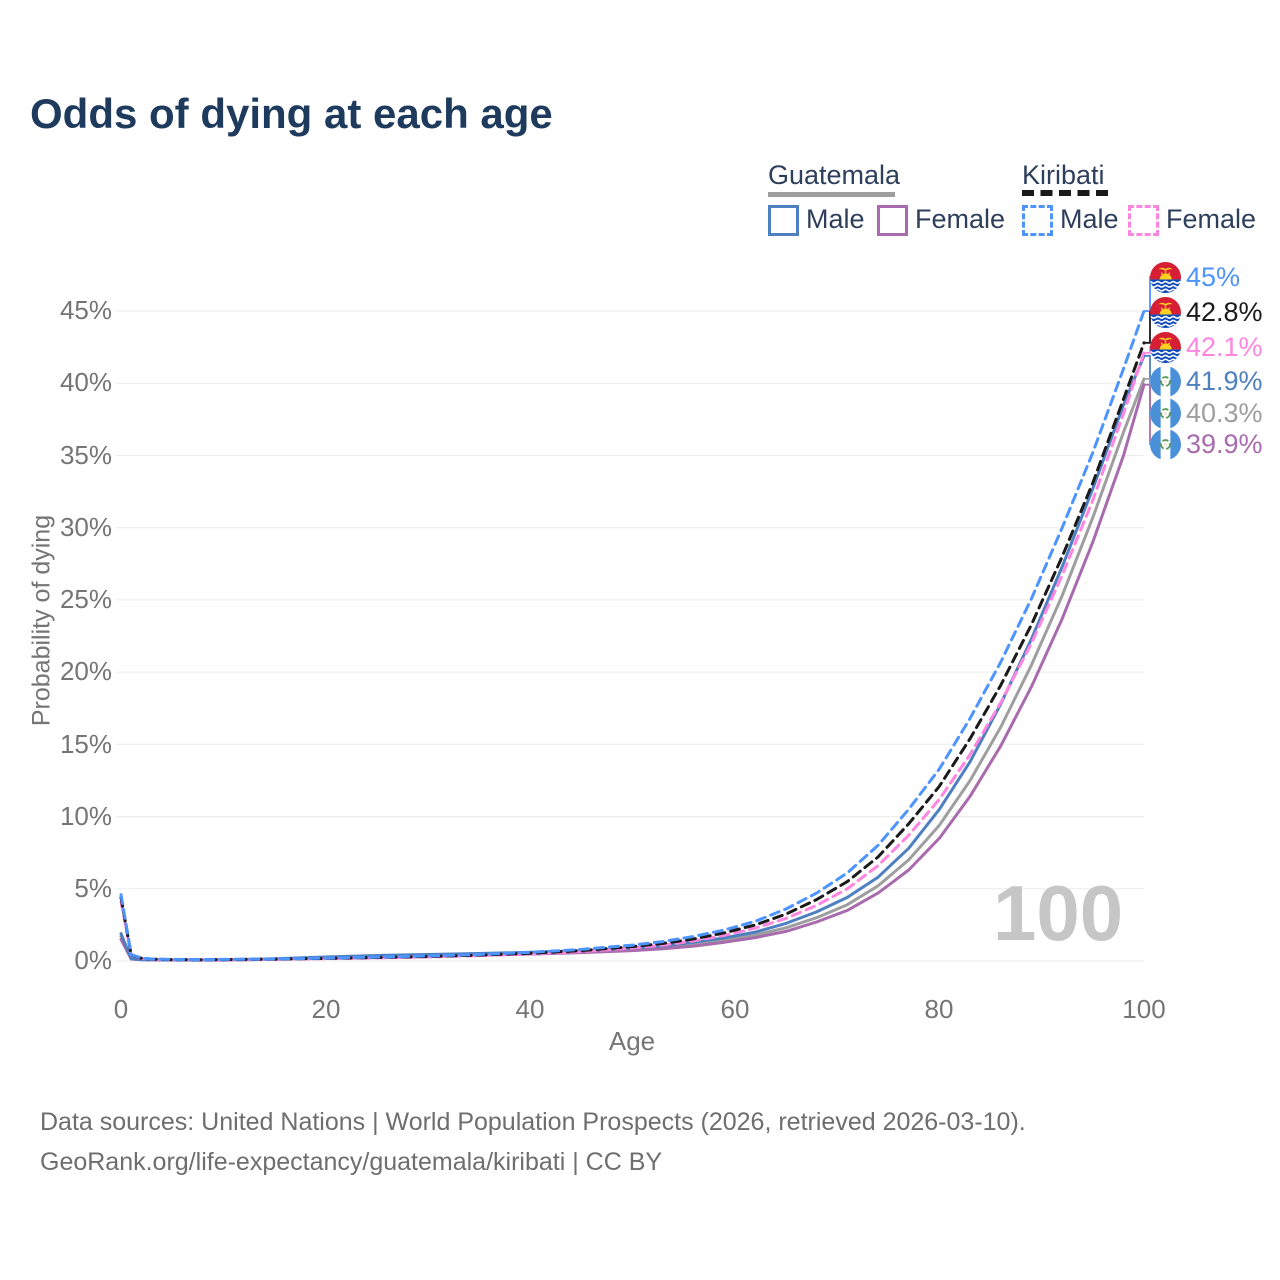 This screenshot has width=1280, height=1280. I want to click on legend-group-guatemala: Guatemala, so click(834, 175).